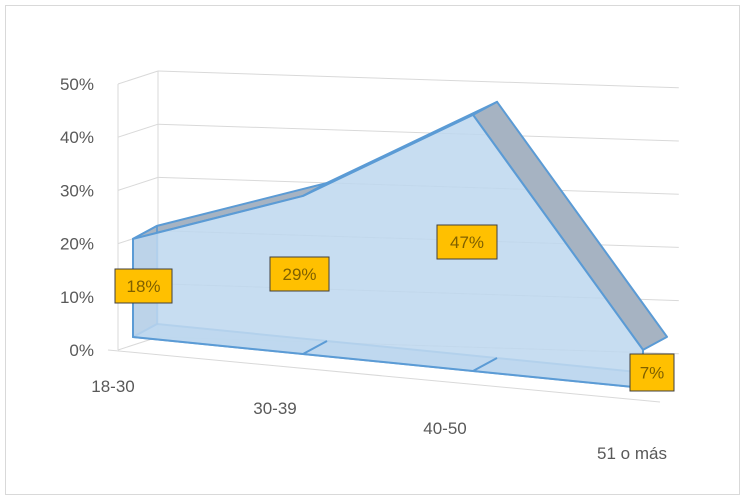 This screenshot has width=747, height=502. I want to click on x-tick-label: 40-50, so click(444, 428).